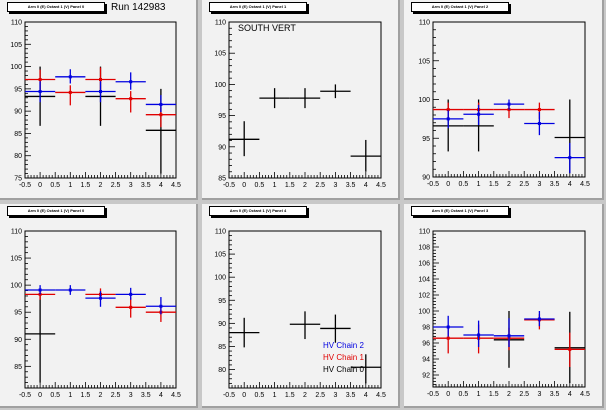 The height and width of the screenshot is (410, 606). Describe the element at coordinates (460, 211) in the screenshot. I see `pad-title: Arm 0 (E) Octant 1 (V) Panel 3` at that location.